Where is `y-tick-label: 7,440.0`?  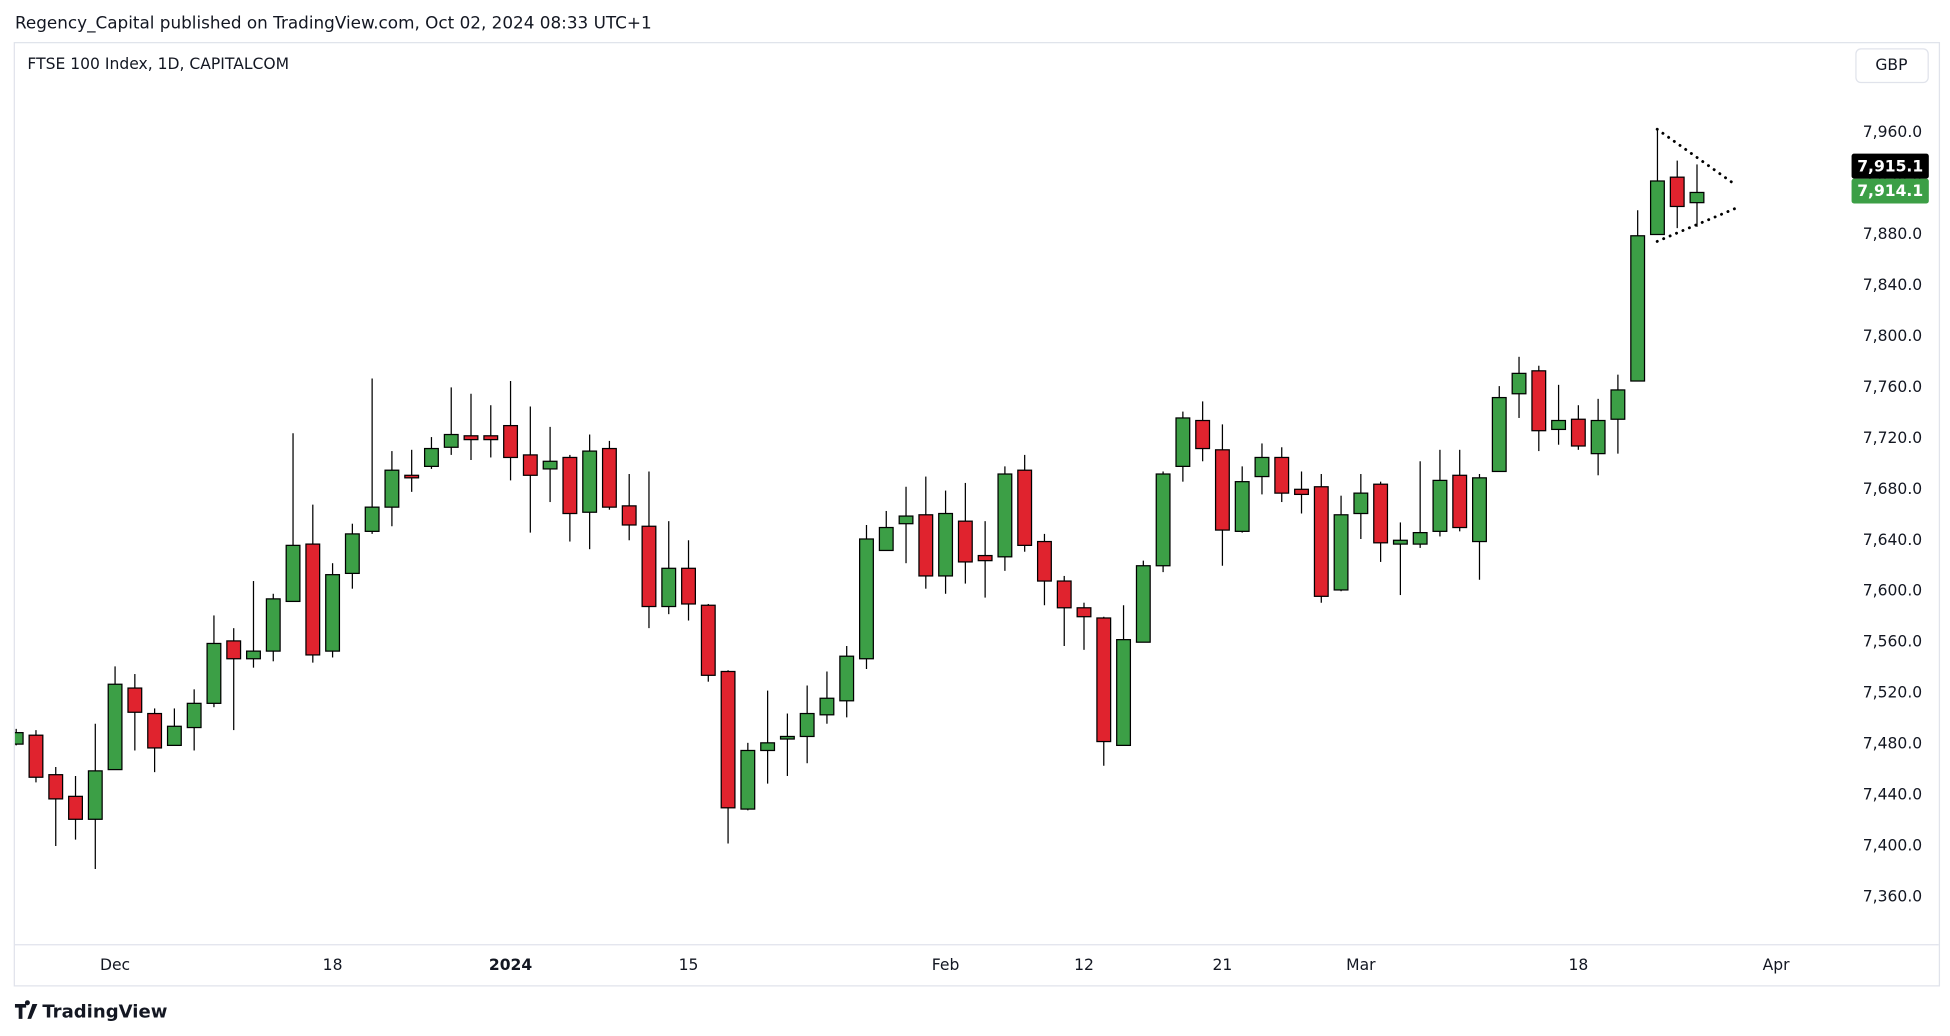 y-tick-label: 7,440.0 is located at coordinates (1892, 795).